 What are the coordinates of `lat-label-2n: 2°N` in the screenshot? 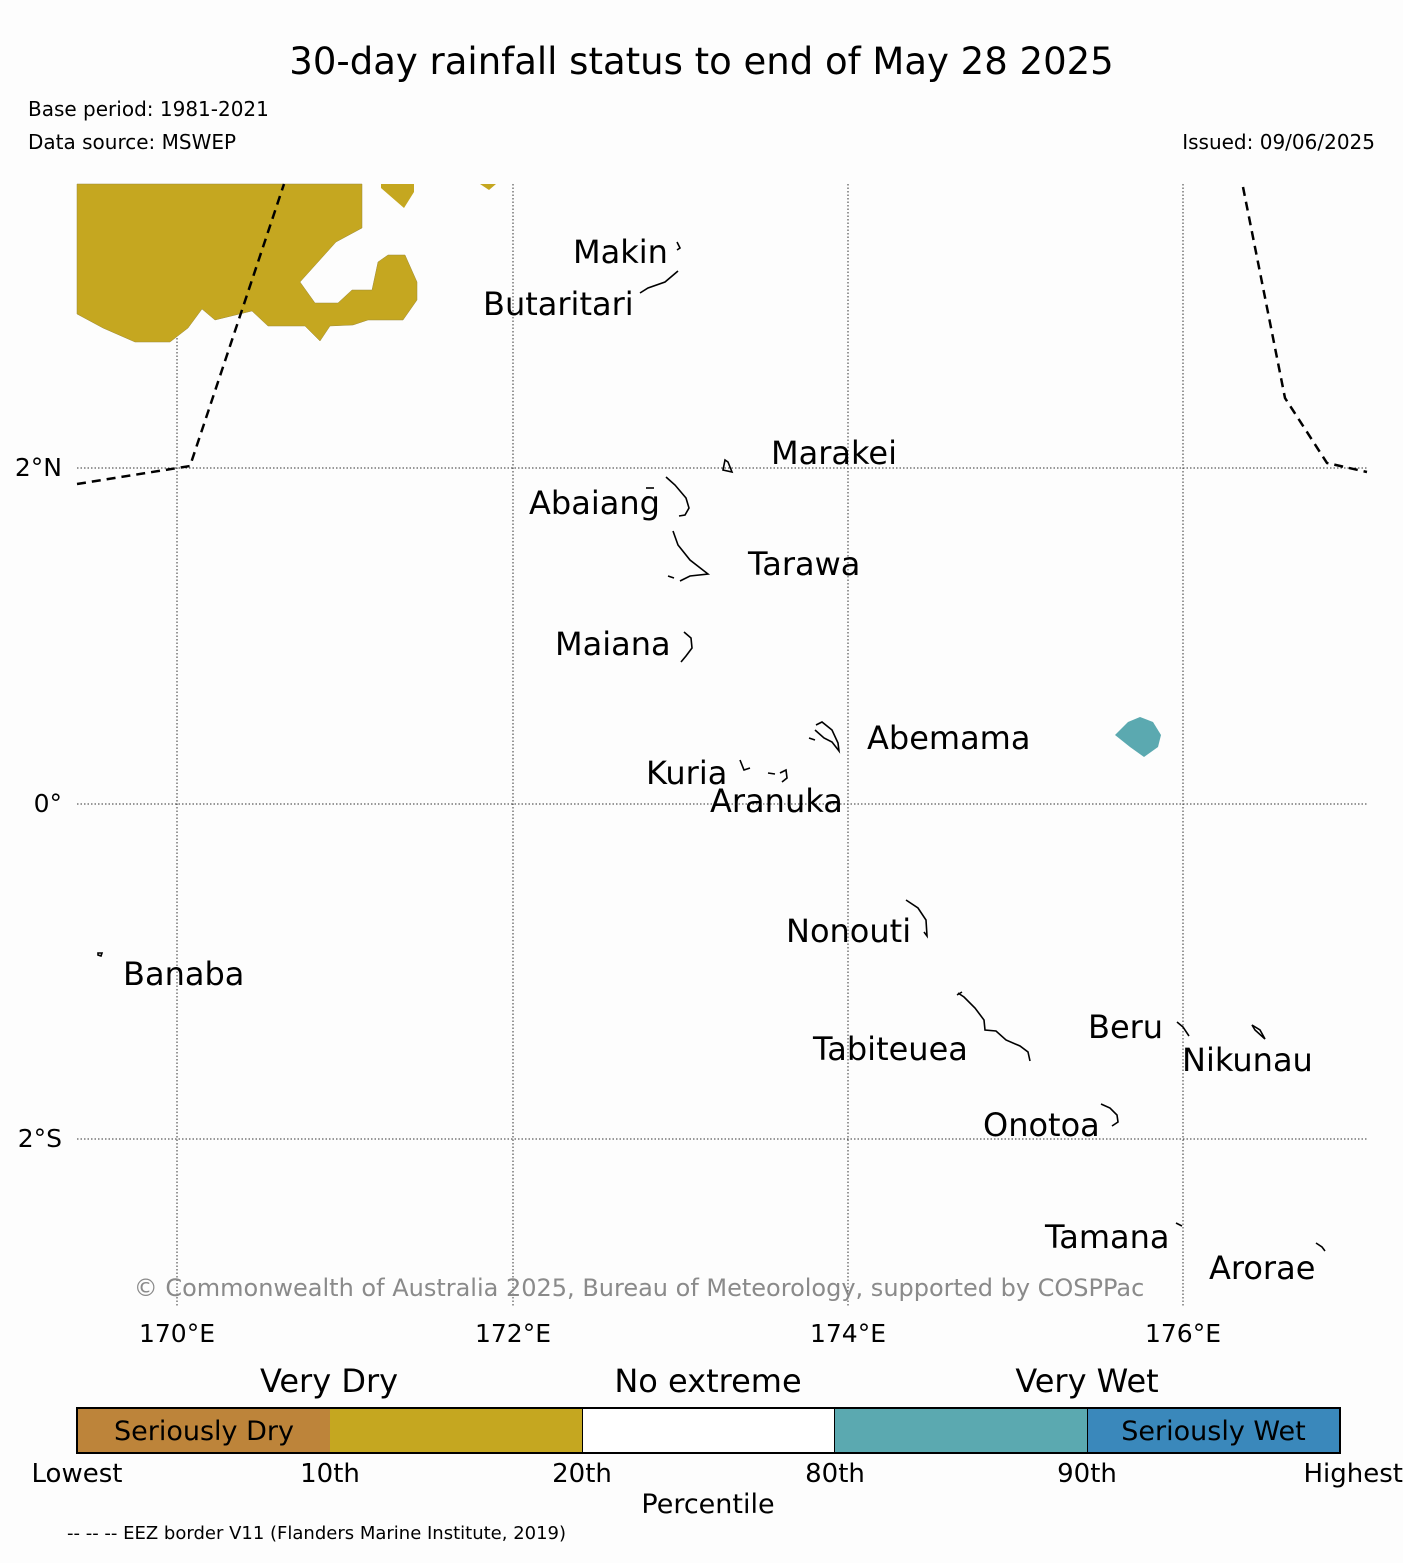 It's located at (38, 467).